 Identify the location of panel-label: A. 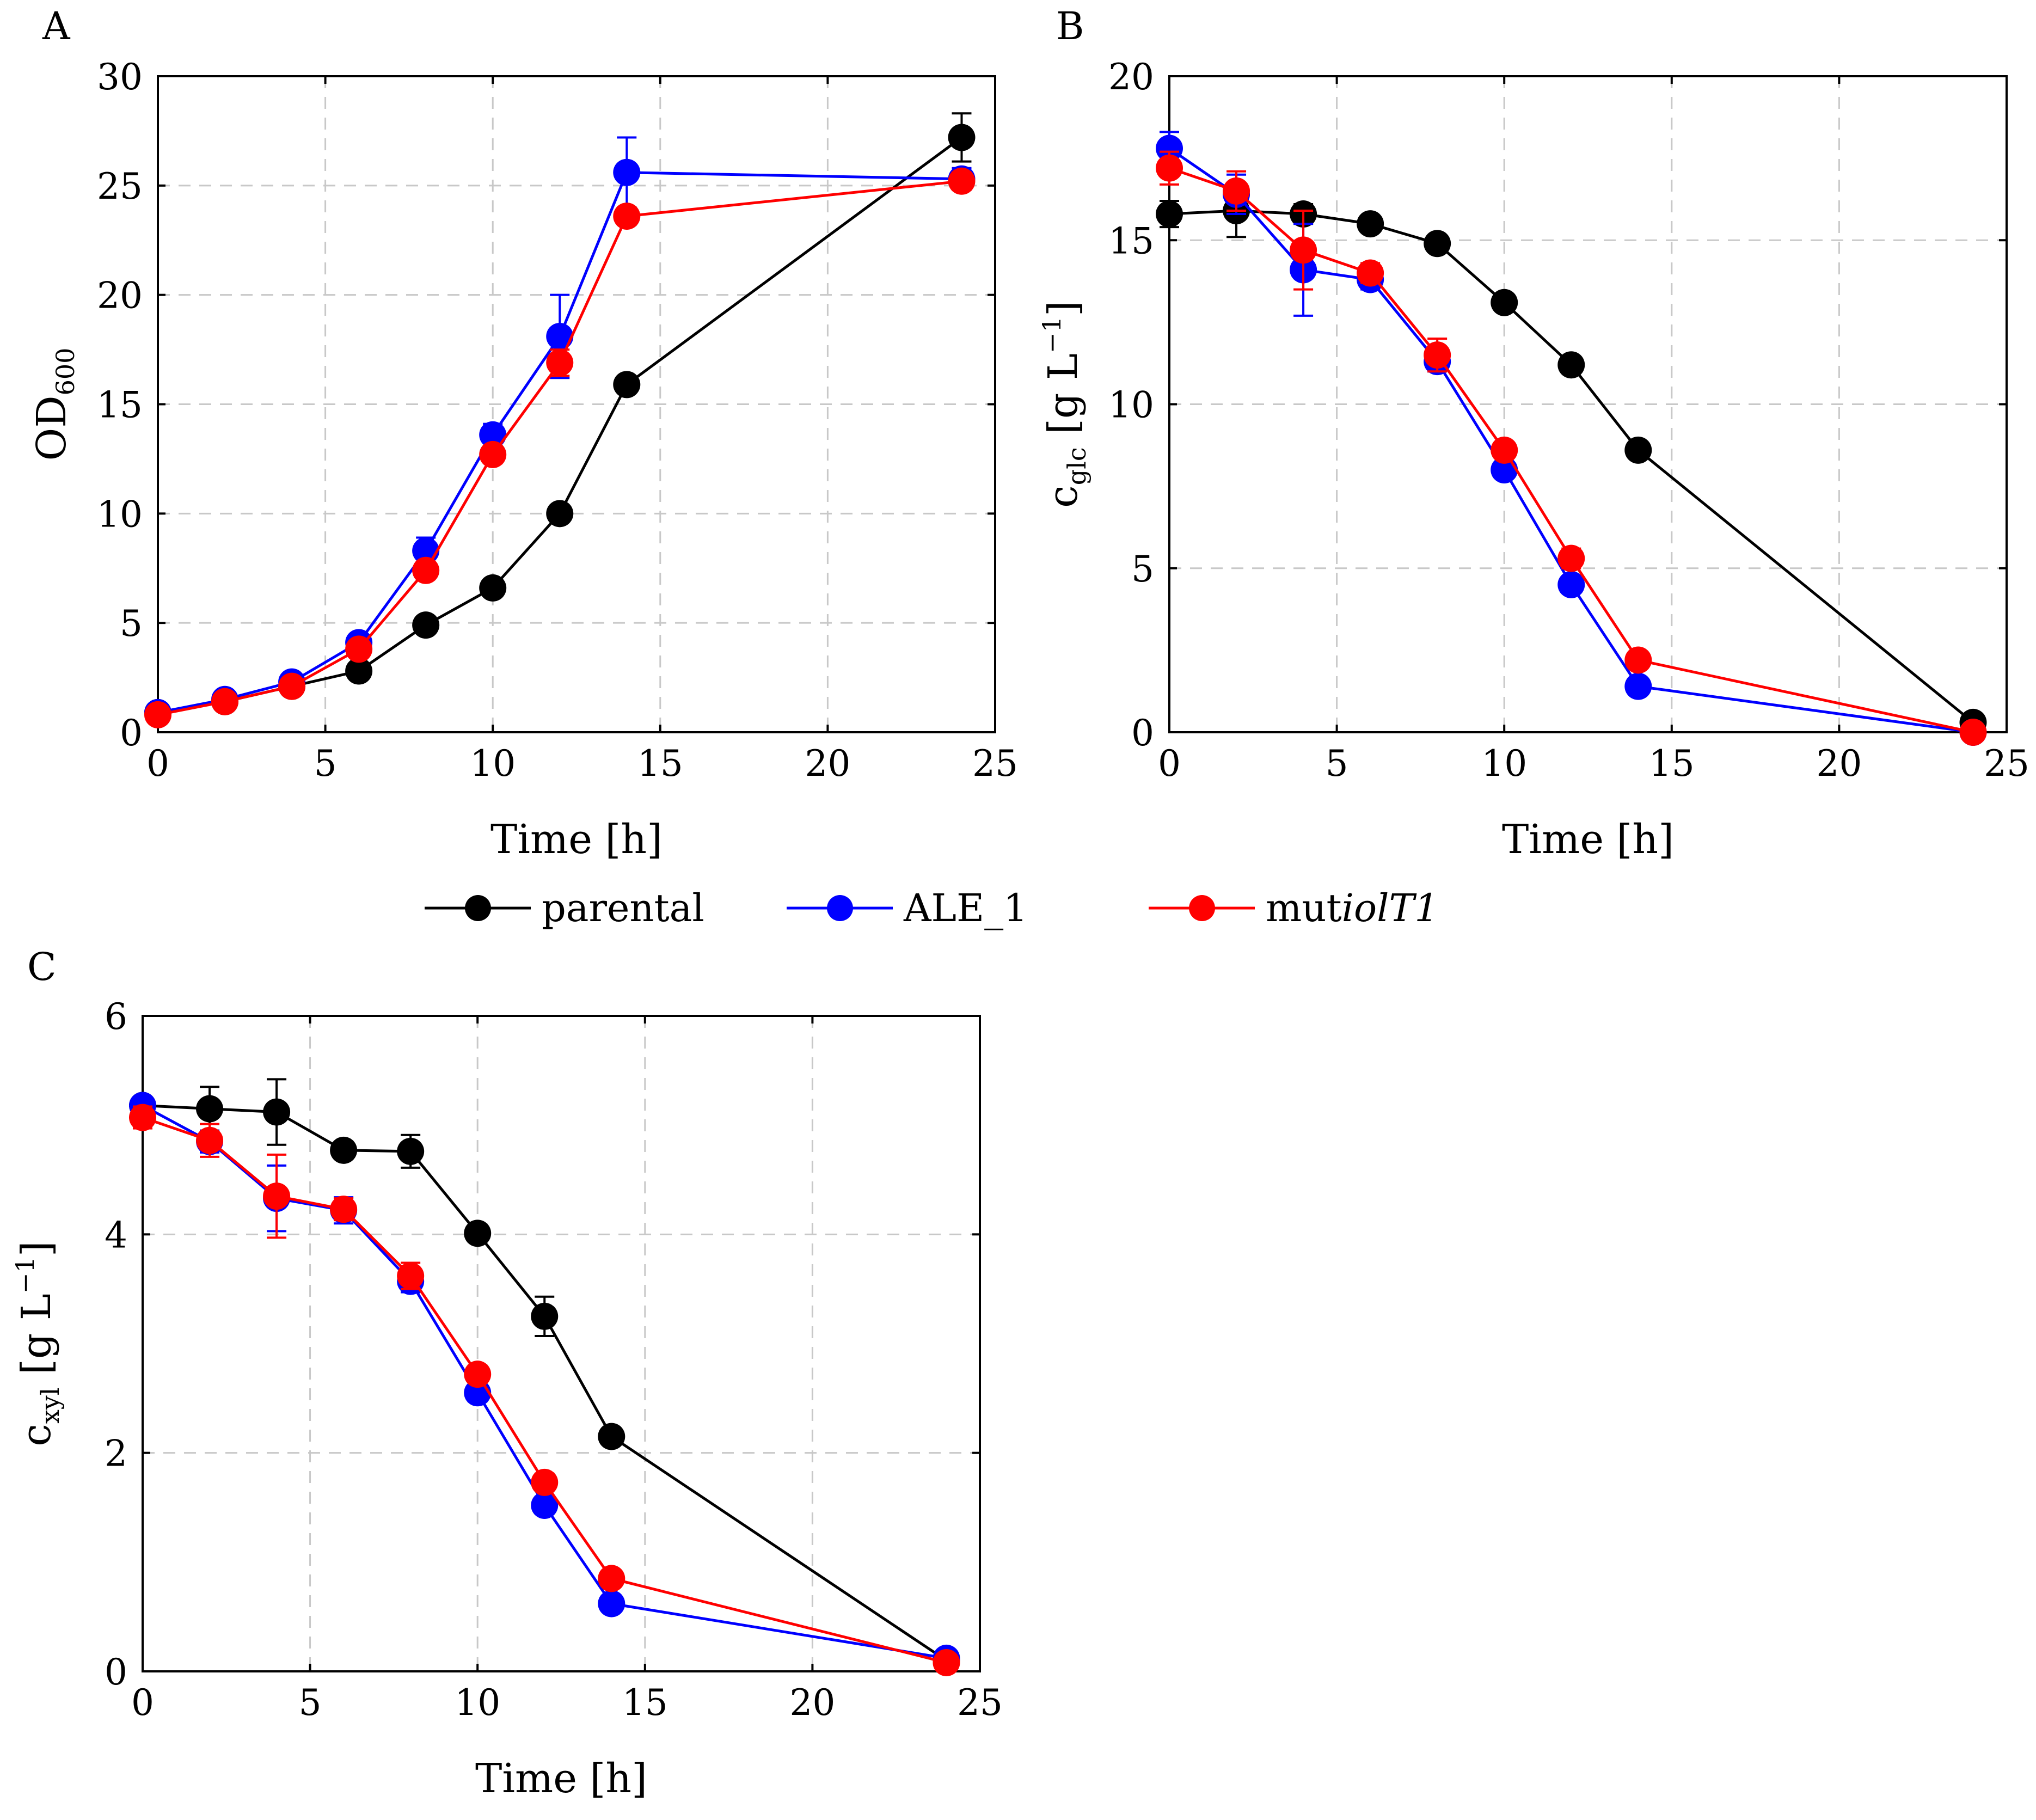
(56, 26).